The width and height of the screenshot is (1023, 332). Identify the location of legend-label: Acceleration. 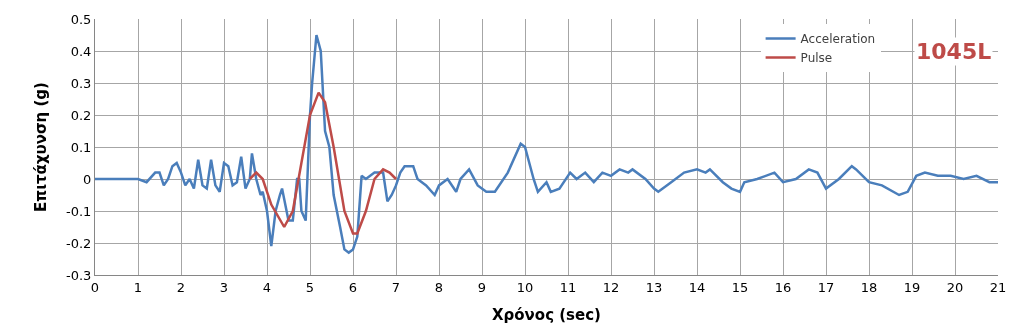
(838, 39).